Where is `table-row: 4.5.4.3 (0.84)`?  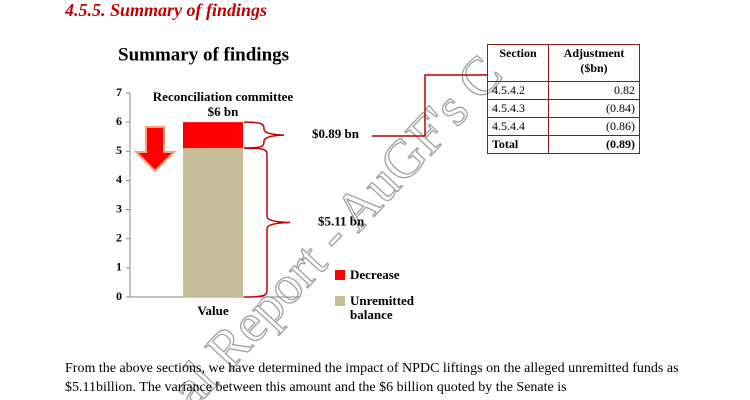
table-row: 4.5.4.3 (0.84) is located at coordinates (563, 108).